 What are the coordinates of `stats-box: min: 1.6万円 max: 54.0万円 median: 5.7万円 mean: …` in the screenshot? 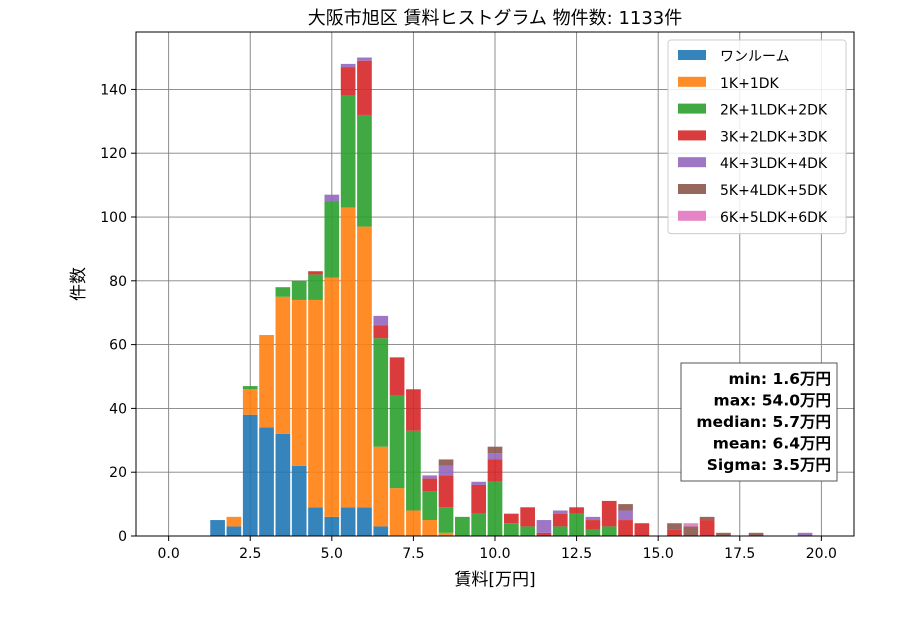 It's located at (759, 422).